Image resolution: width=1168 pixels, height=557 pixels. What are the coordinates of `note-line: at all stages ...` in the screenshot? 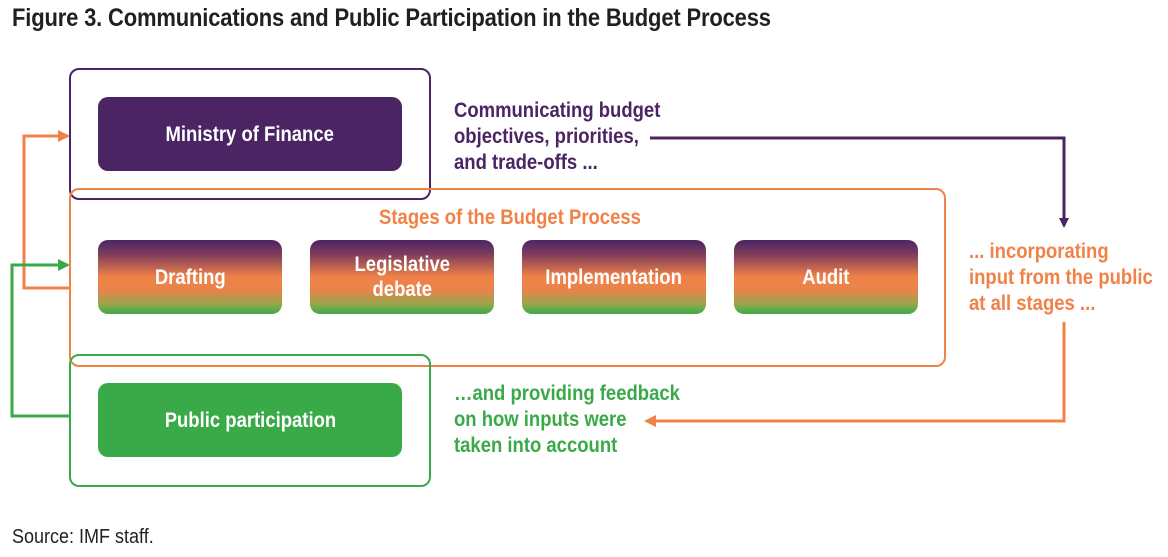 It's located at (1032, 303).